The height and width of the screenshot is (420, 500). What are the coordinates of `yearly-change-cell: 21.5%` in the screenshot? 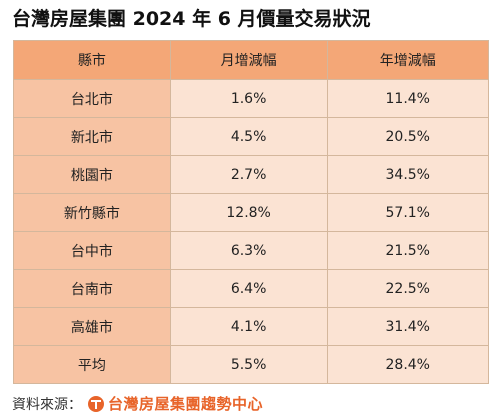 It's located at (407, 250).